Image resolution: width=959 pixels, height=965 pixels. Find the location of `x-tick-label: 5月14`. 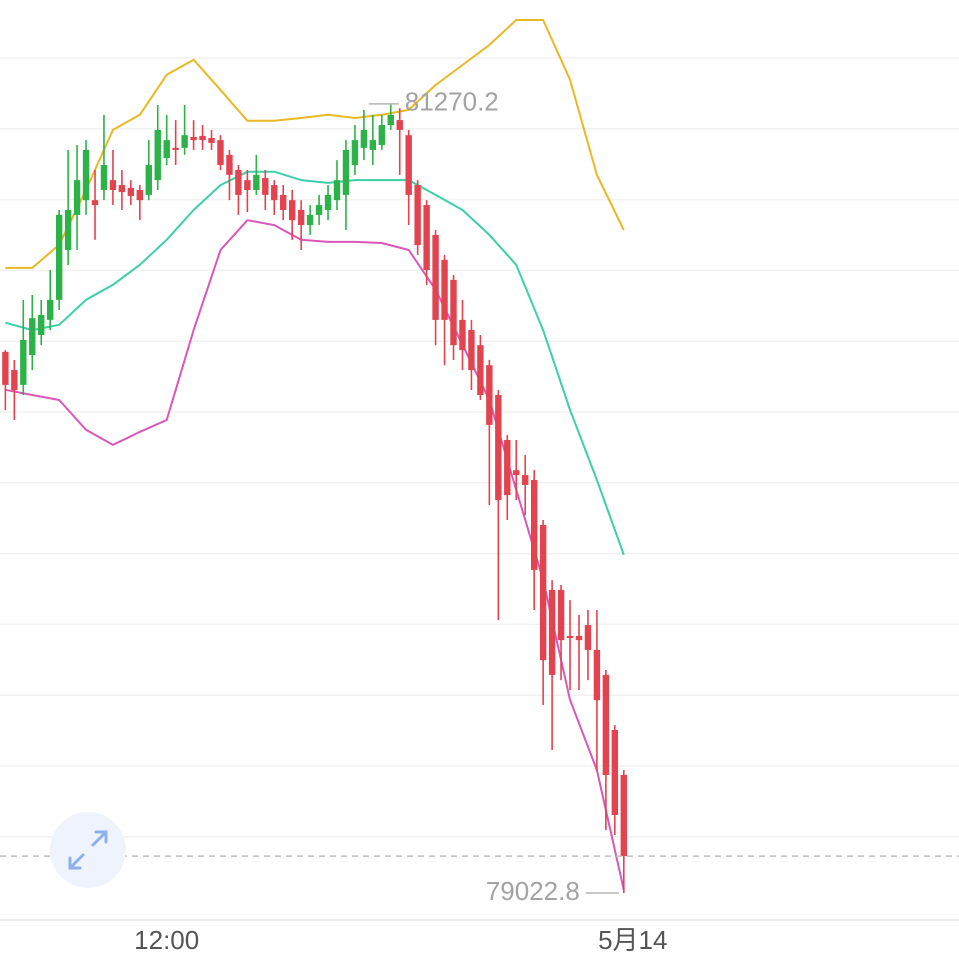

x-tick-label: 5月14 is located at coordinates (632, 940).